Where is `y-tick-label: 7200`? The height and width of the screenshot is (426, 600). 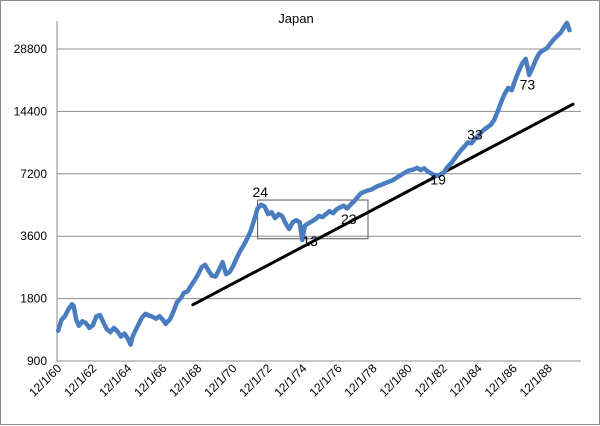 y-tick-label: 7200 is located at coordinates (33, 174).